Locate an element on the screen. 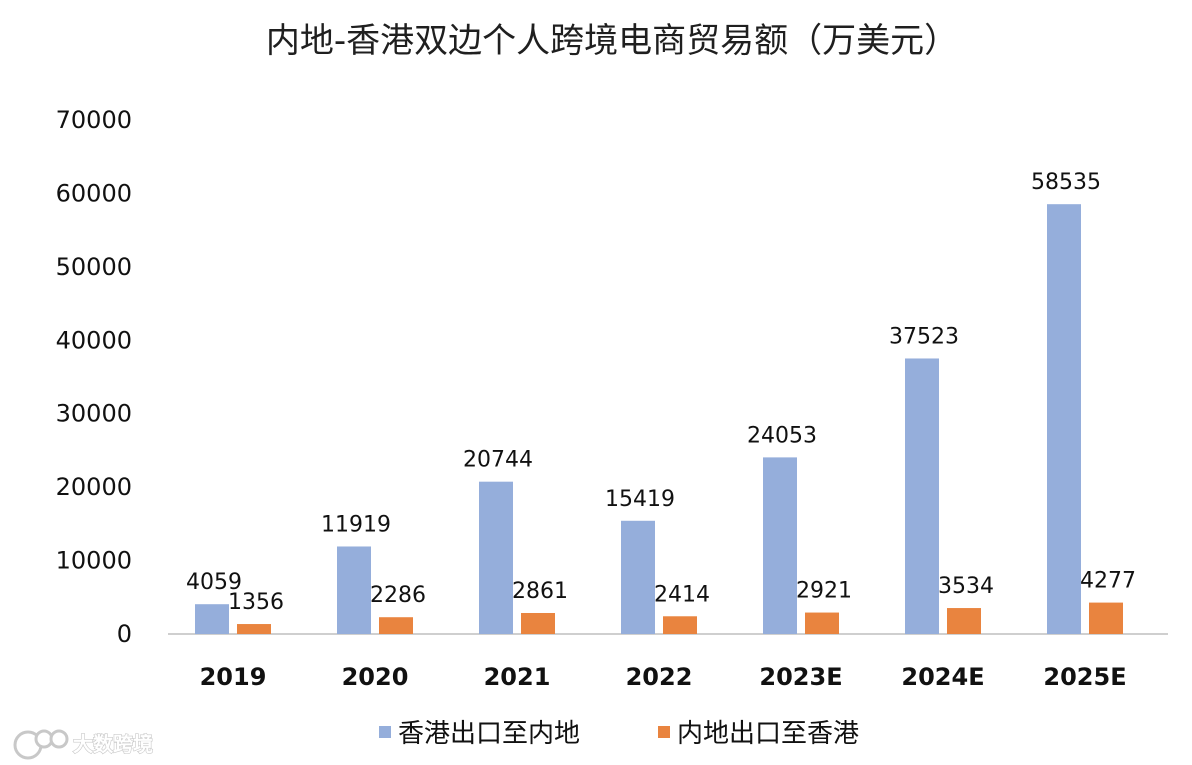 The width and height of the screenshot is (1192, 765). legend-swatch-mainland-to-hk is located at coordinates (664, 732).